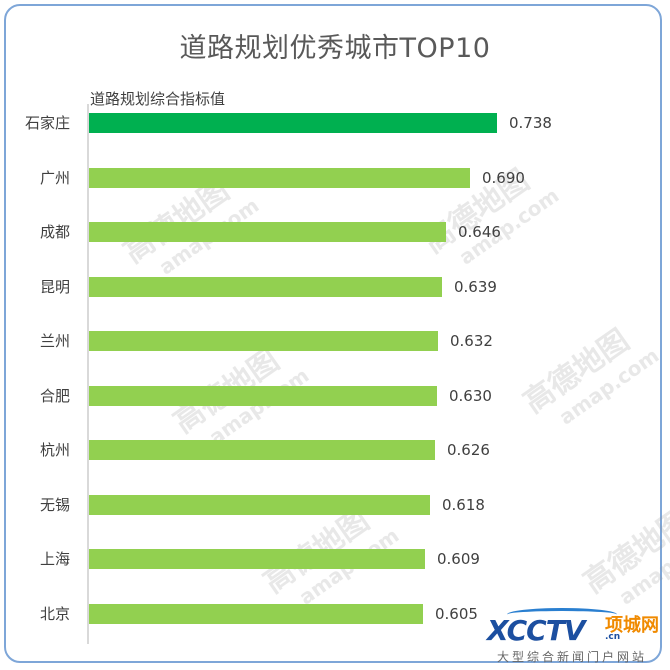  What do you see at coordinates (632, 625) in the screenshot?
I see `logo-site-name: 项城网` at bounding box center [632, 625].